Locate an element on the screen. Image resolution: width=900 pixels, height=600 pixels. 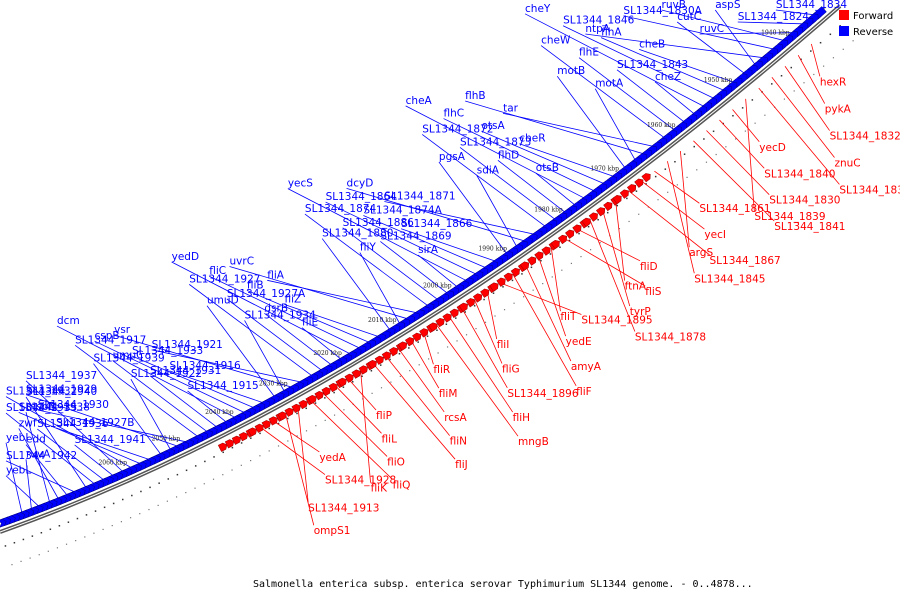
reverse-gene-label: dcm is located at coordinates (68, 321).